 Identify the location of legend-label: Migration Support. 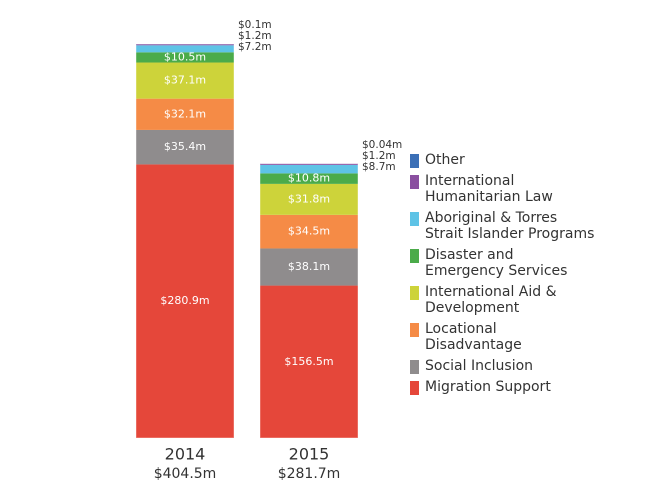
(488, 387).